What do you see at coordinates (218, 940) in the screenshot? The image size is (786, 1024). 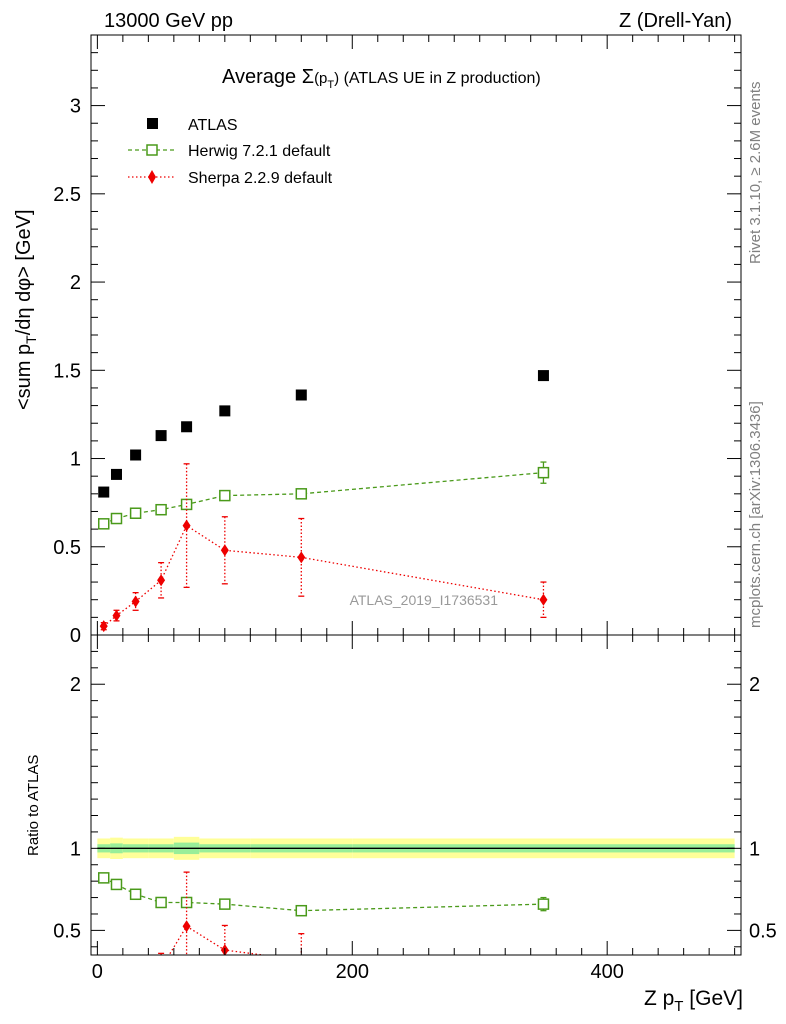 I see `sherpa-ratio-line` at bounding box center [218, 940].